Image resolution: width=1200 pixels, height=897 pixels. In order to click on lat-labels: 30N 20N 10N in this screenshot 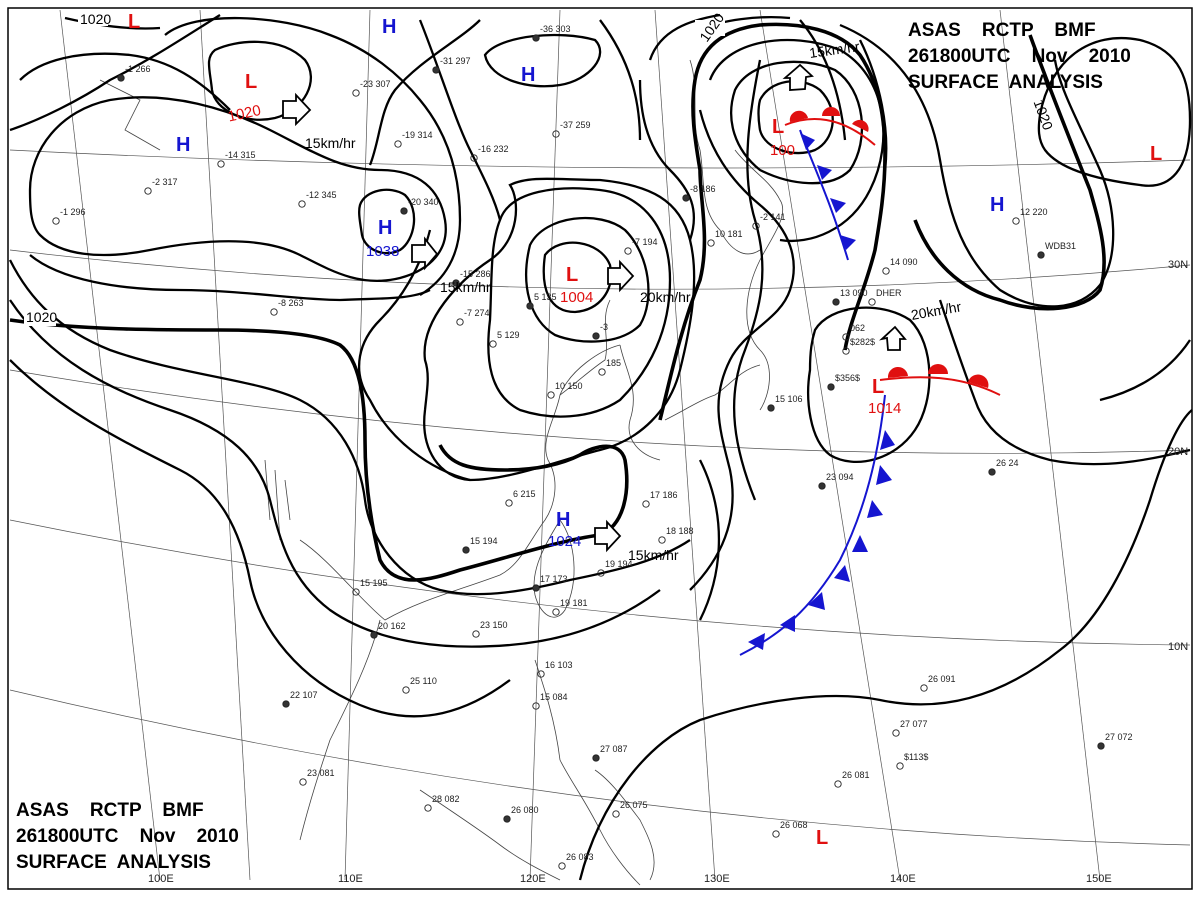, I will do `click(1178, 456)`.